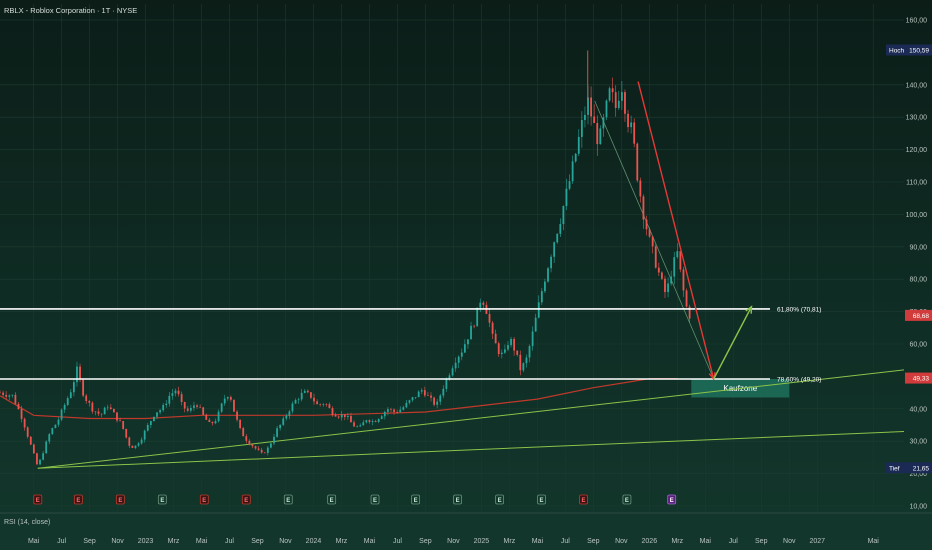 Image resolution: width=932 pixels, height=550 pixels. Describe the element at coordinates (917, 21) in the screenshot. I see `y-tick-label: 160,00` at that location.